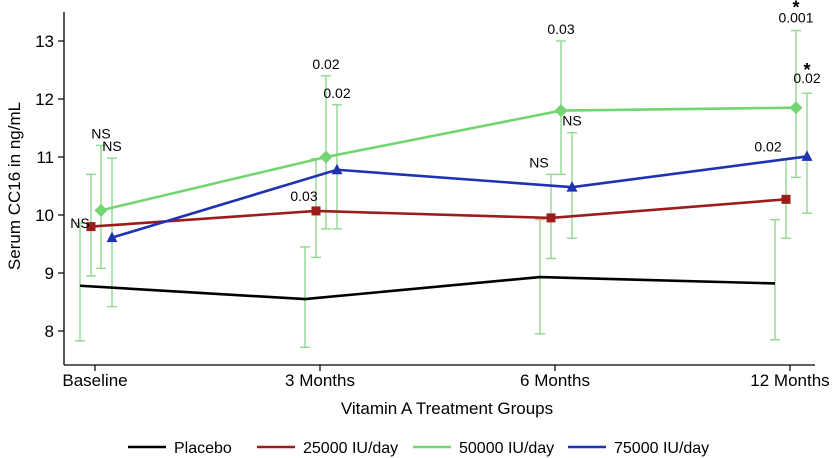 The width and height of the screenshot is (835, 458). I want to click on y-tick-label: 10, so click(44, 215).